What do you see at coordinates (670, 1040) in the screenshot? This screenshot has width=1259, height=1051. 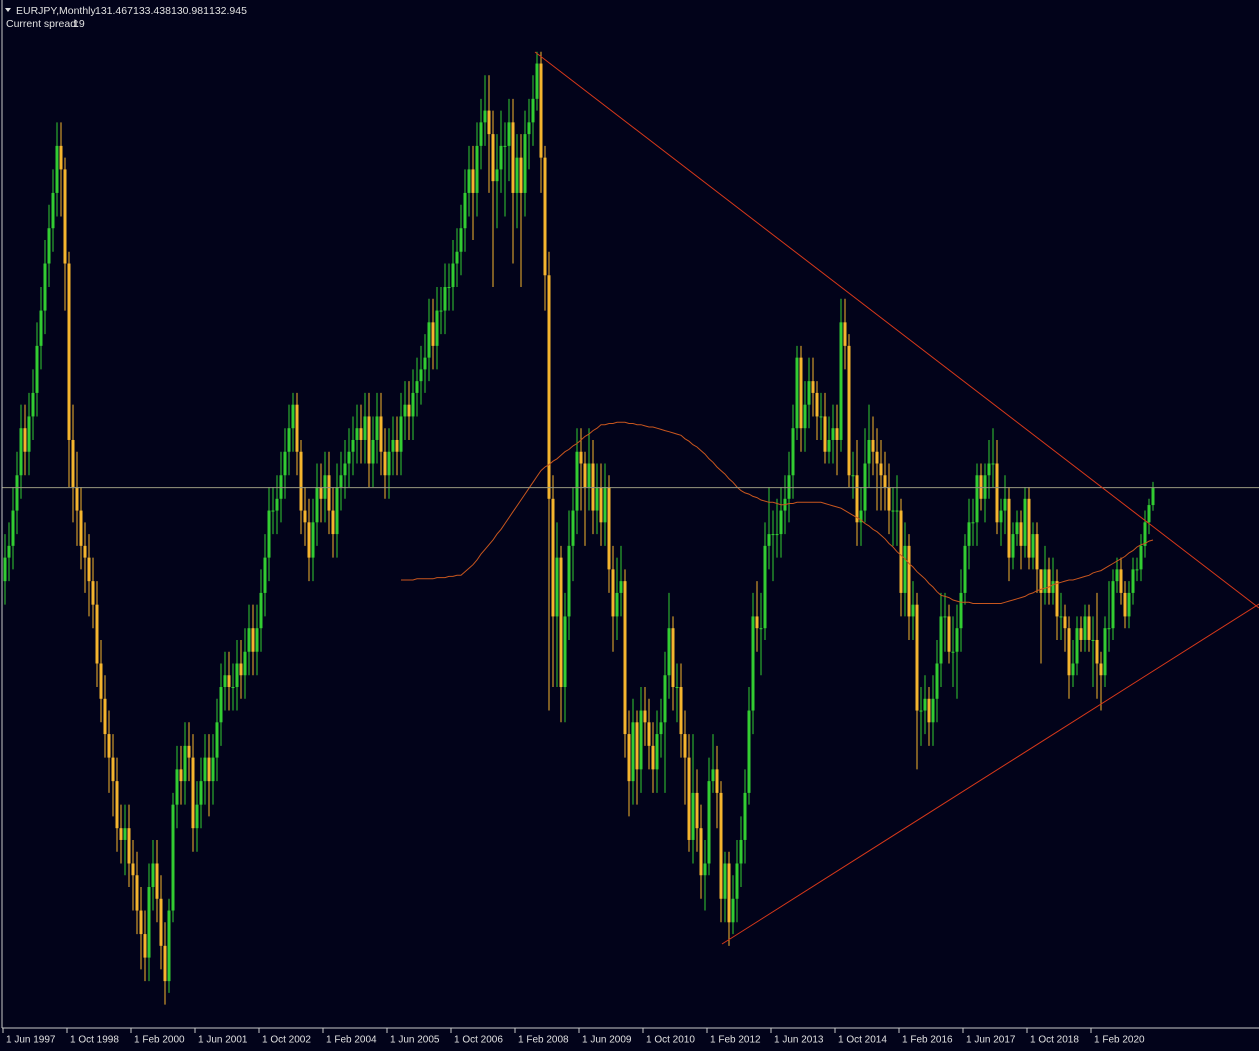 I see `x-tick-label: 1 Oct 2010` at bounding box center [670, 1040].